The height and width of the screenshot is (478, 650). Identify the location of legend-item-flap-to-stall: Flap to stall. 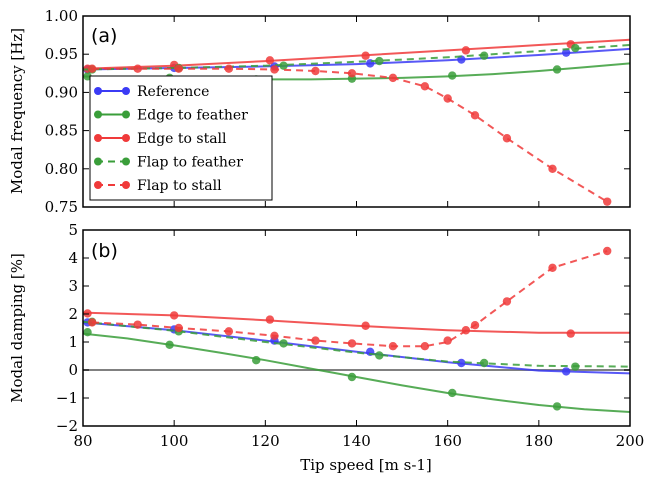
(158, 186).